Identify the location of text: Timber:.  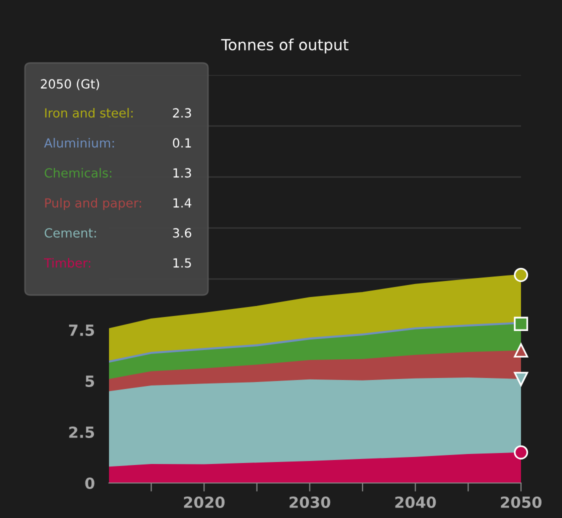
(67, 263).